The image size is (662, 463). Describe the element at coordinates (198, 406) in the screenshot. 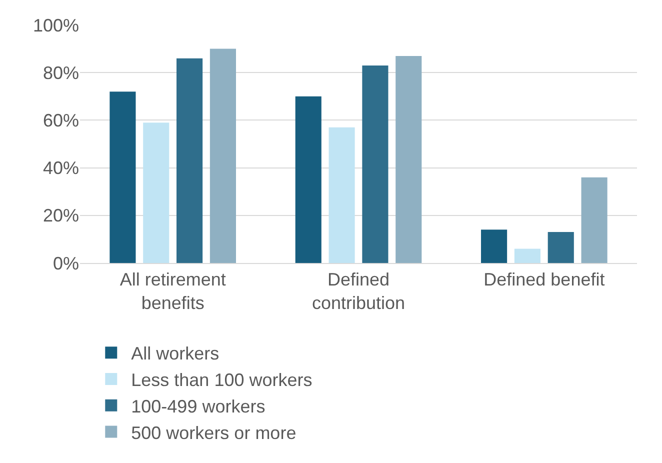

I see `legend-label: 100-499 workers` at that location.